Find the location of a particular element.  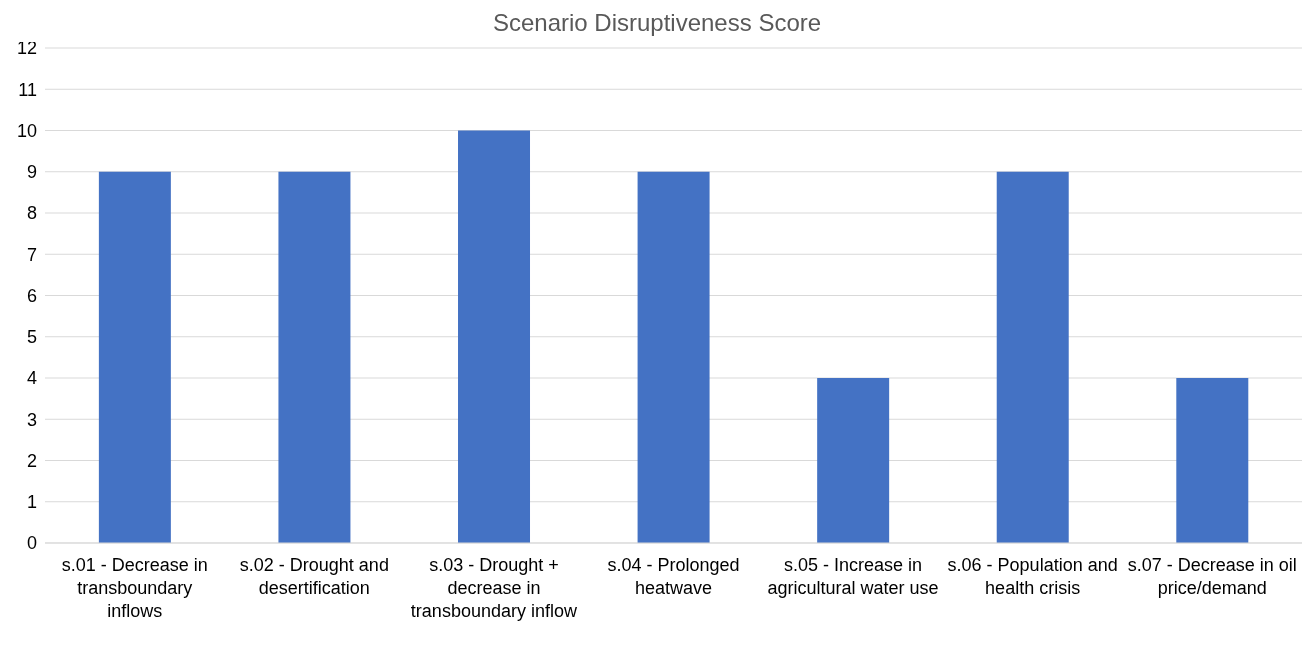

y-tick-label: 3 is located at coordinates (31, 419).